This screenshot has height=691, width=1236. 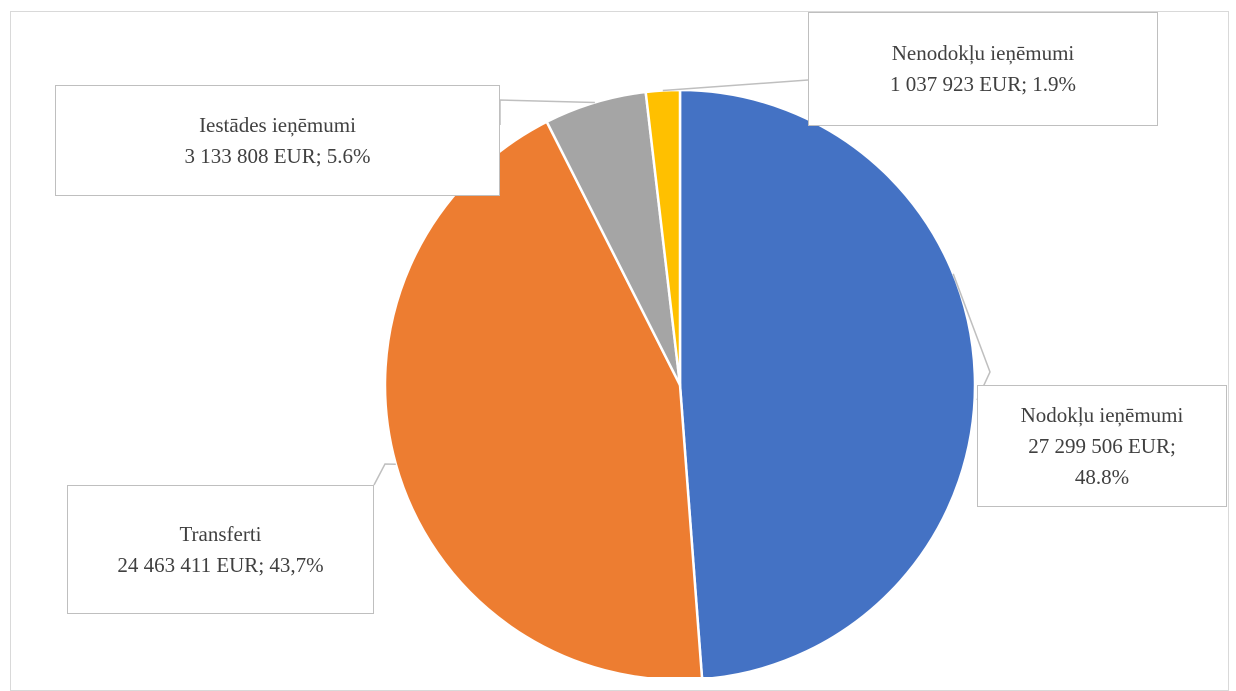 What do you see at coordinates (983, 84) in the screenshot?
I see `label-nenodoklu-value: 1 037 923 EUR; 1.9%` at bounding box center [983, 84].